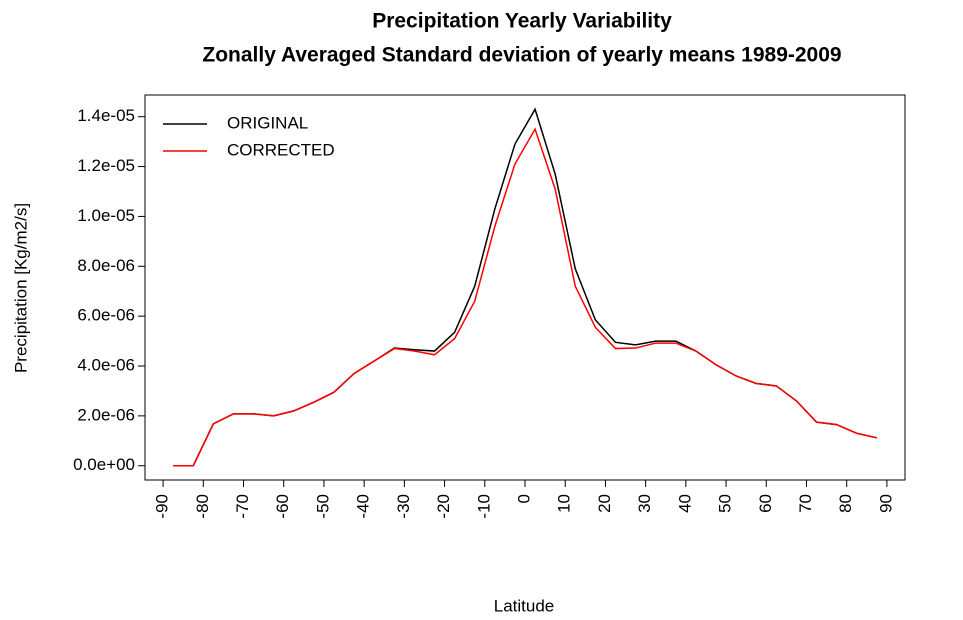 The width and height of the screenshot is (963, 620). Describe the element at coordinates (363, 506) in the screenshot. I see `x-tick-label: -40` at that location.